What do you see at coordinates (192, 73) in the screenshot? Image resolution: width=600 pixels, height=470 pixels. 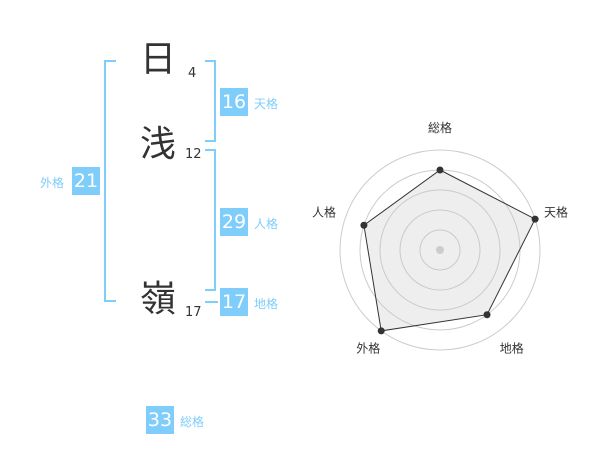 I see `stroke-count-1: 4` at bounding box center [192, 73].